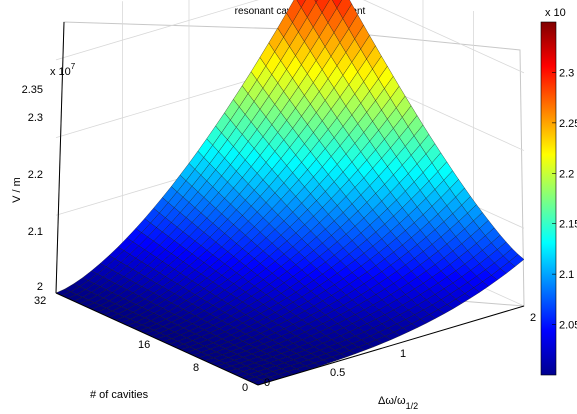  What do you see at coordinates (35, 232) in the screenshot?
I see `z-tick-label: 2.1` at bounding box center [35, 232].